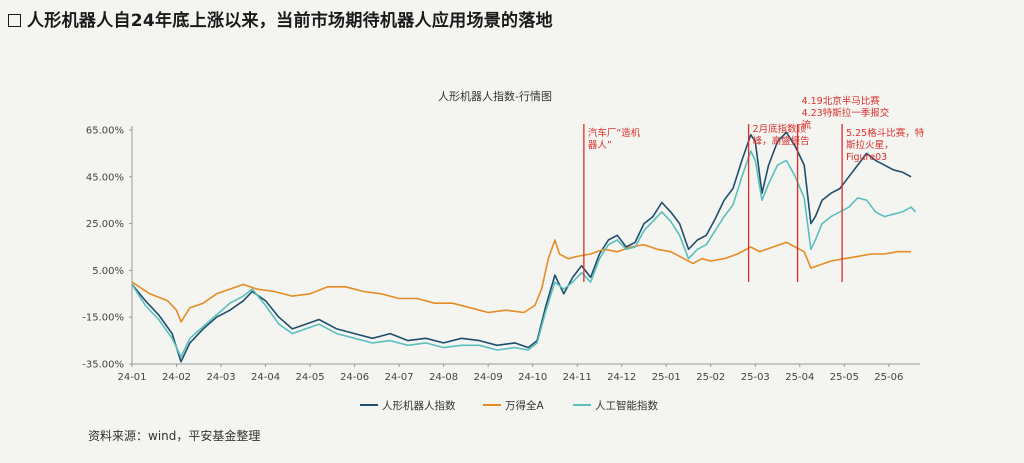 The image size is (1024, 463). What do you see at coordinates (174, 436) in the screenshot?
I see `source-note: 资料来源：wind，平安基金整理` at bounding box center [174, 436].